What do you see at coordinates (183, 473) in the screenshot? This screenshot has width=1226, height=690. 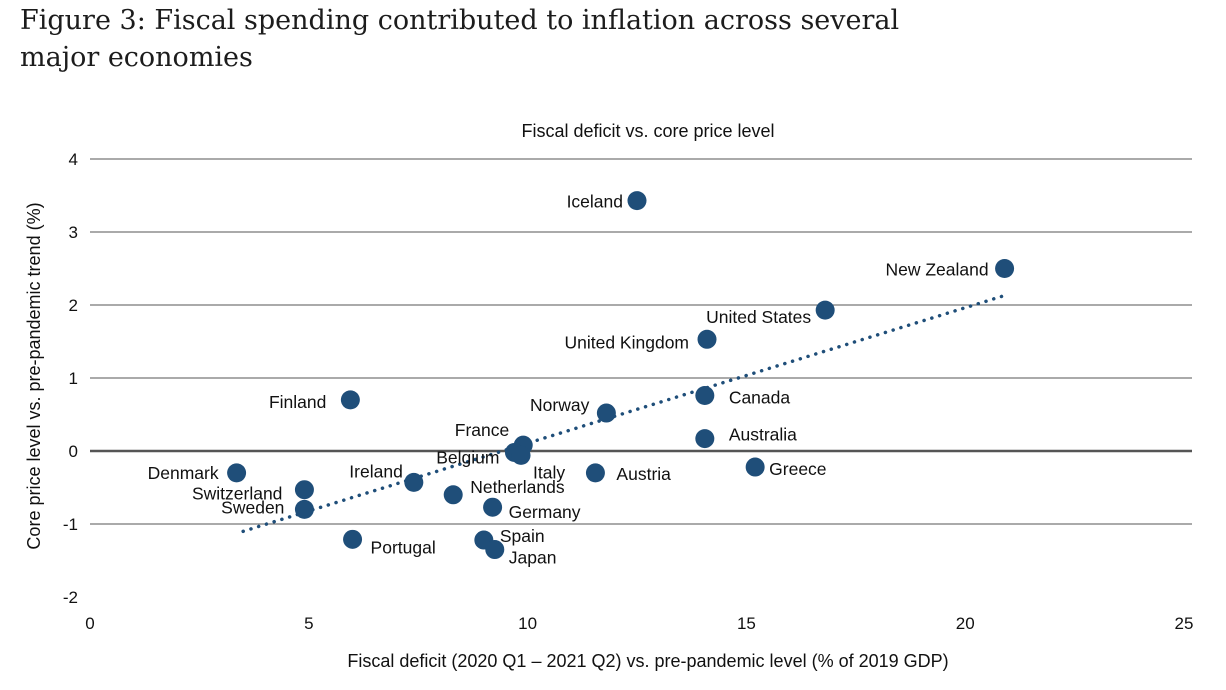 I see `point-label-denmark: Denmark` at bounding box center [183, 473].